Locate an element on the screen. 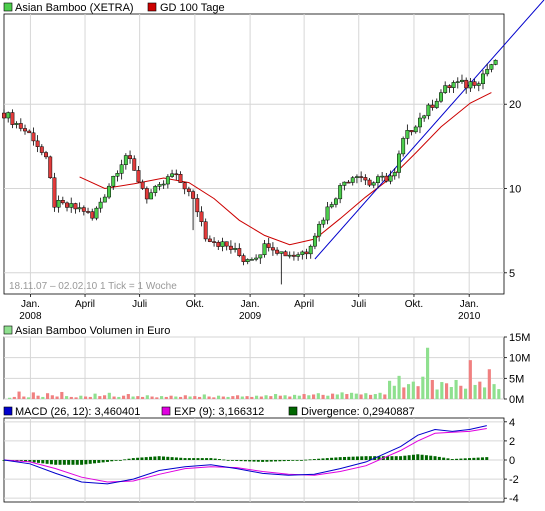 The image size is (545, 511). price-y-axis: 5 10 20 is located at coordinates (512, 189).